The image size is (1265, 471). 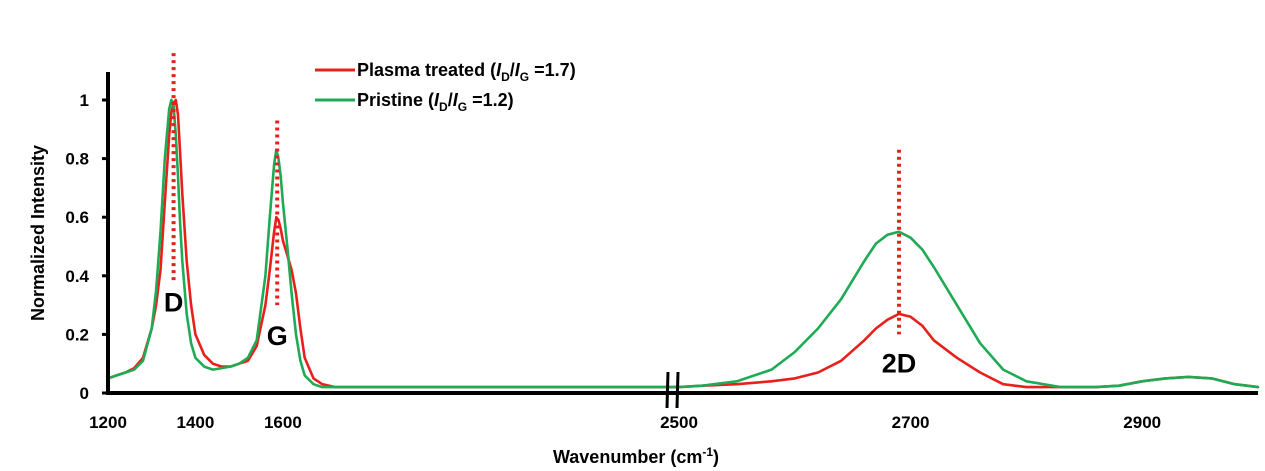 What do you see at coordinates (77, 159) in the screenshot?
I see `y-tick-label-0.8: 0.8` at bounding box center [77, 159].